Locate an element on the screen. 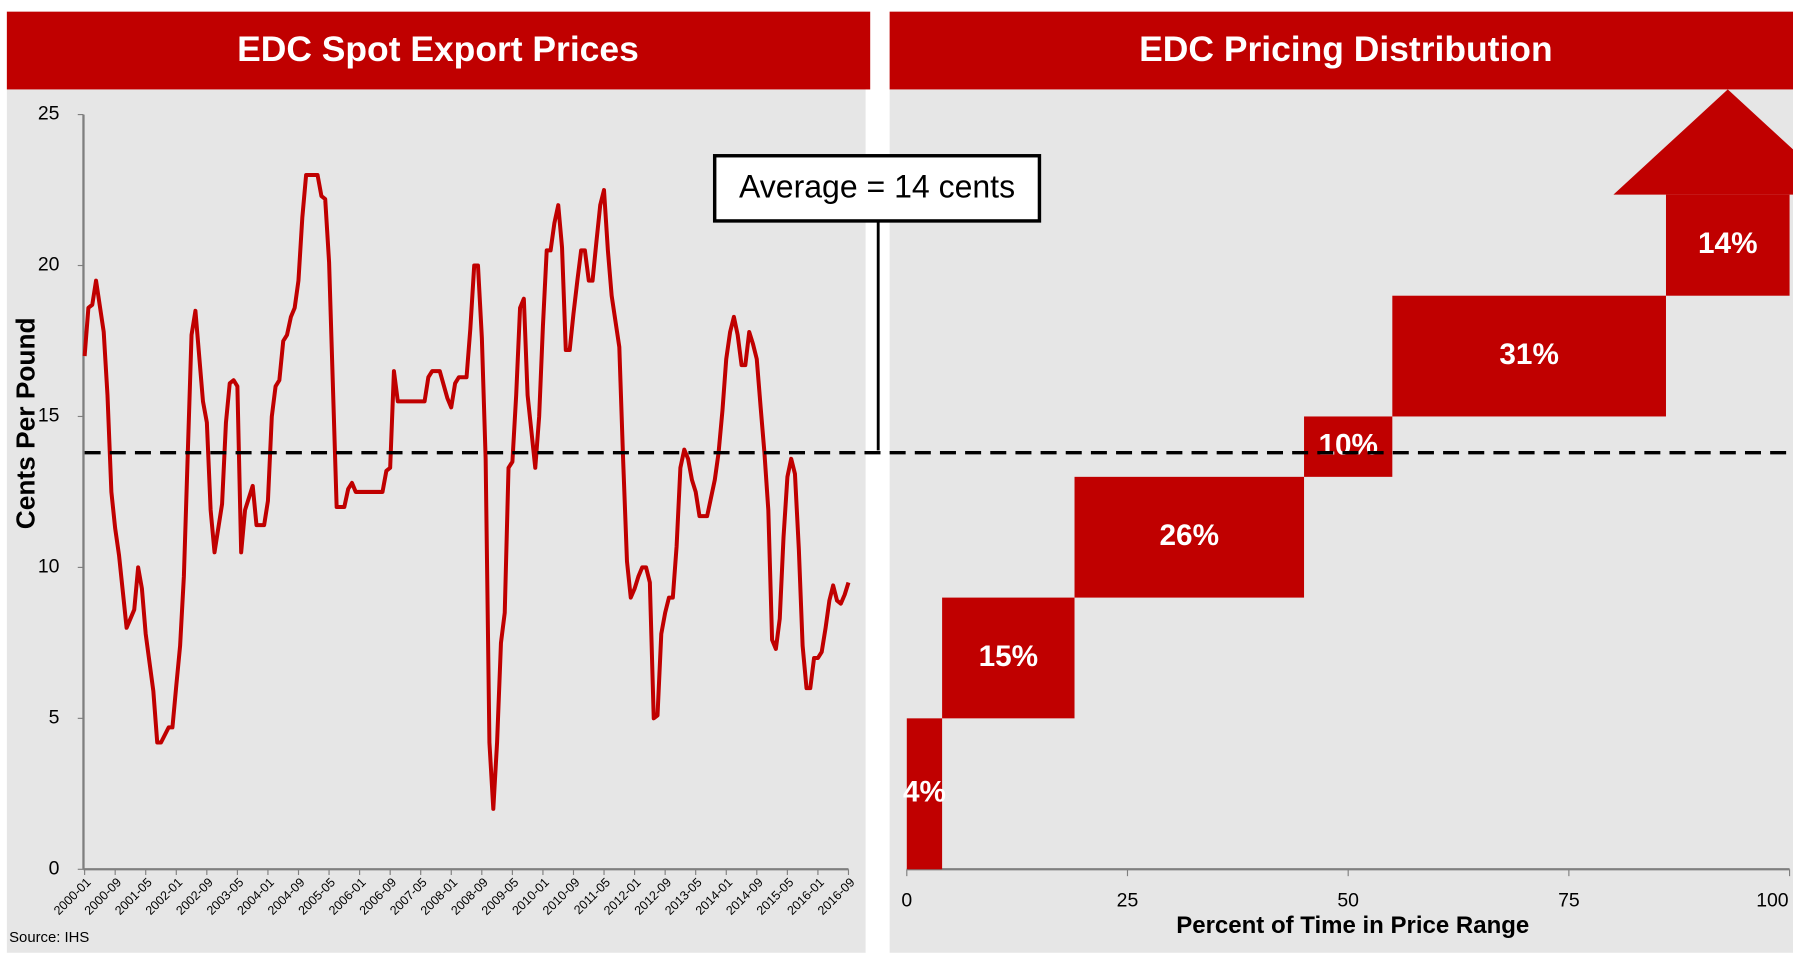 Image resolution: width=1793 pixels, height=953 pixels. right-header is located at coordinates (1341, 50).